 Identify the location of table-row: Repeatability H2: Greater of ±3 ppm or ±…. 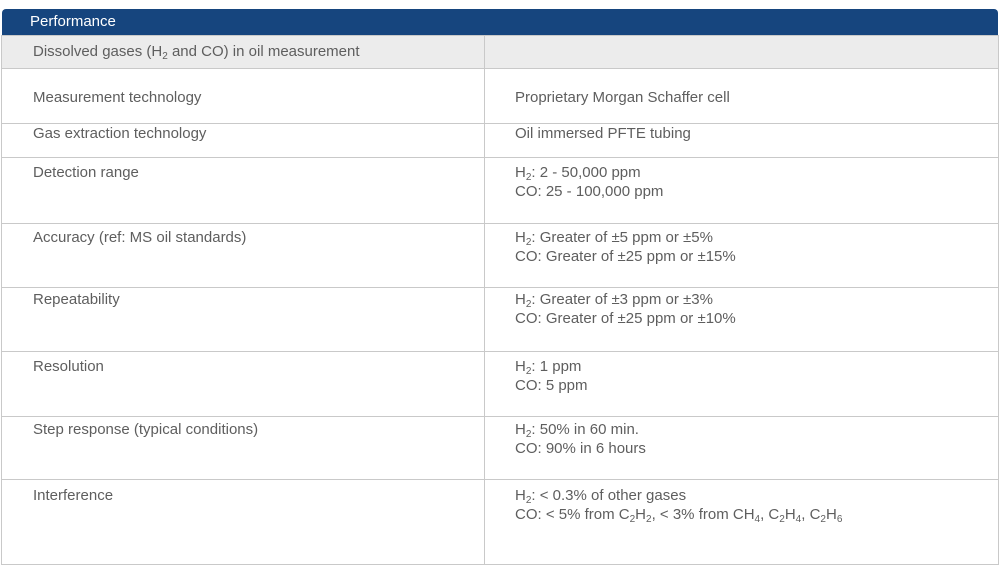
(500, 319).